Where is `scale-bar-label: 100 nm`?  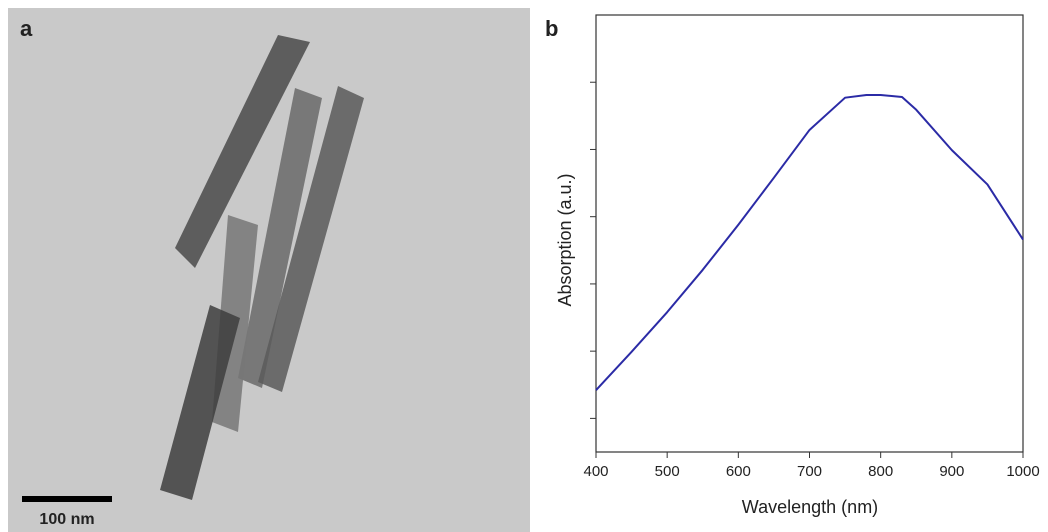 scale-bar-label: 100 nm is located at coordinates (66, 519).